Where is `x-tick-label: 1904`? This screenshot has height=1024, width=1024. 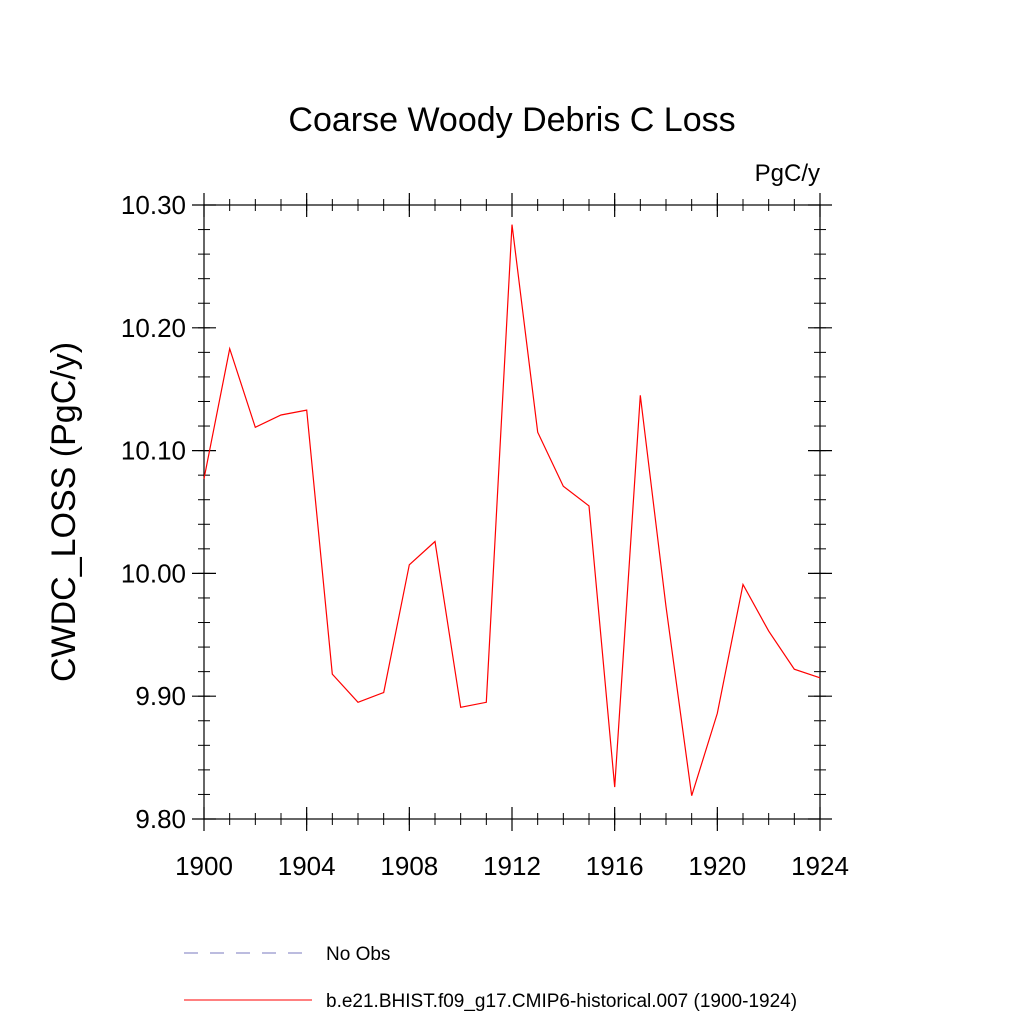
x-tick-label: 1904 is located at coordinates (307, 866).